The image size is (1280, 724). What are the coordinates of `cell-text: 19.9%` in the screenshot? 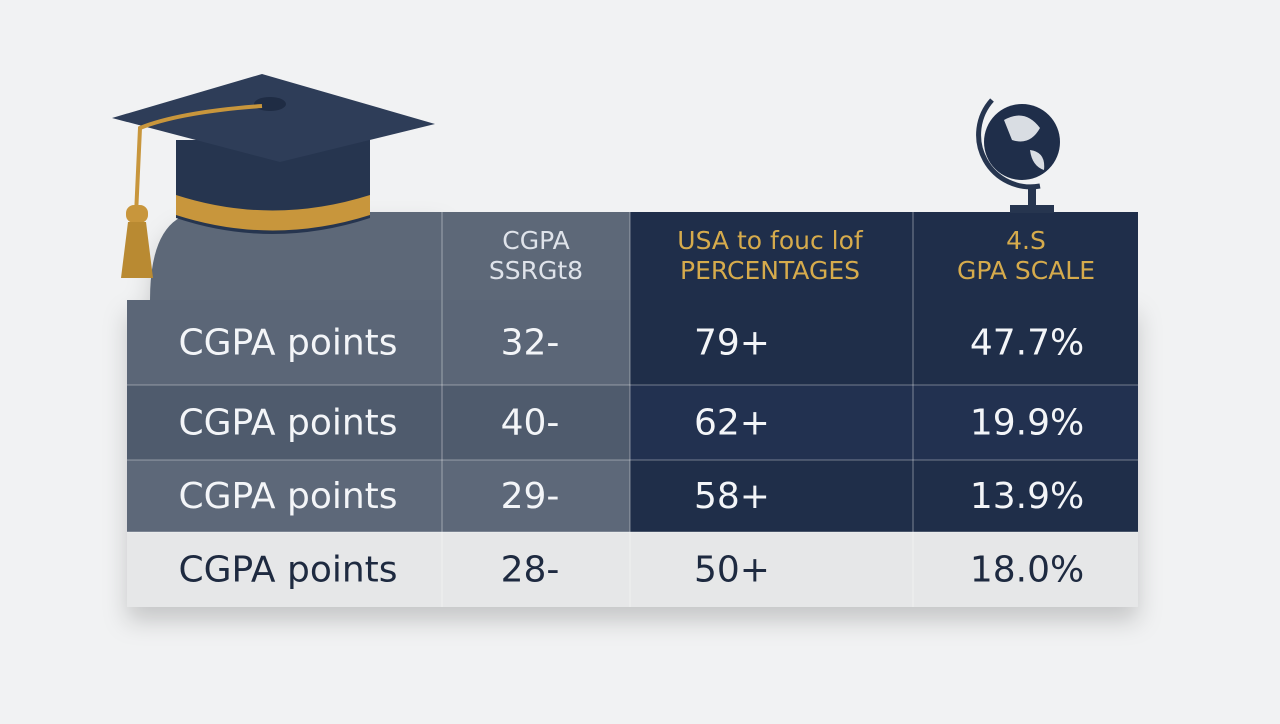 It's located at (1027, 423).